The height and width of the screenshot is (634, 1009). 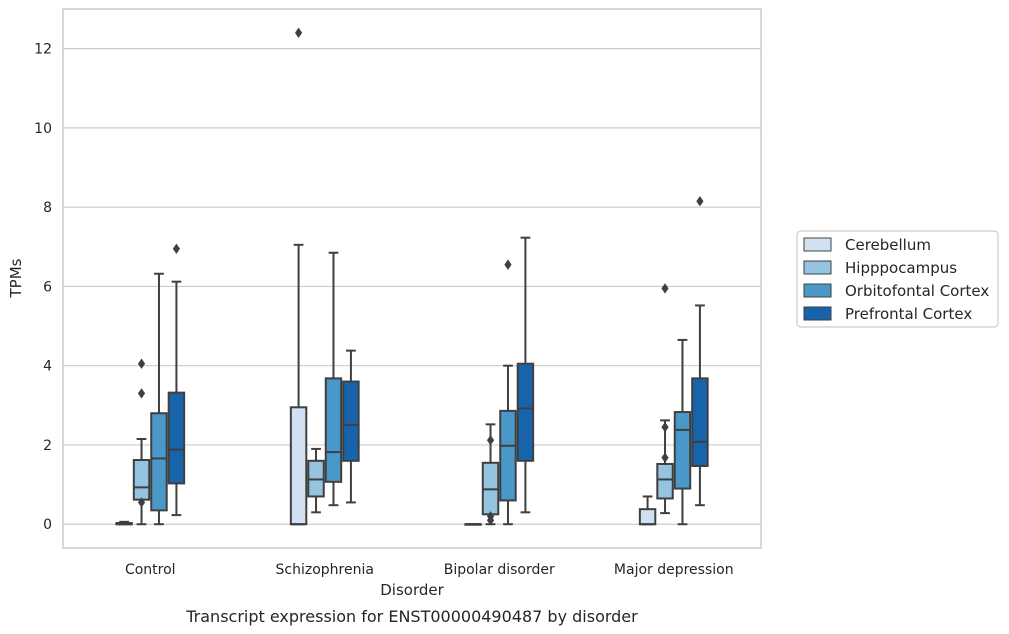 I want to click on y-tick-label: 4, so click(x=47, y=367).